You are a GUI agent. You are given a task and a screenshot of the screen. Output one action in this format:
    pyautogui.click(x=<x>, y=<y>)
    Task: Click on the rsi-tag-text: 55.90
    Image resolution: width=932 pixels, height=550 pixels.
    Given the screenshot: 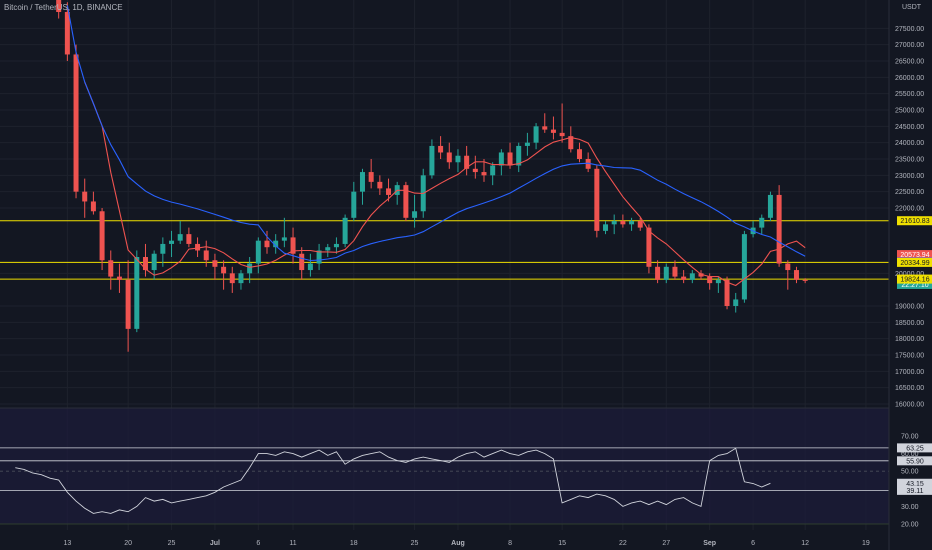 What is the action you would take?
    pyautogui.click(x=915, y=461)
    